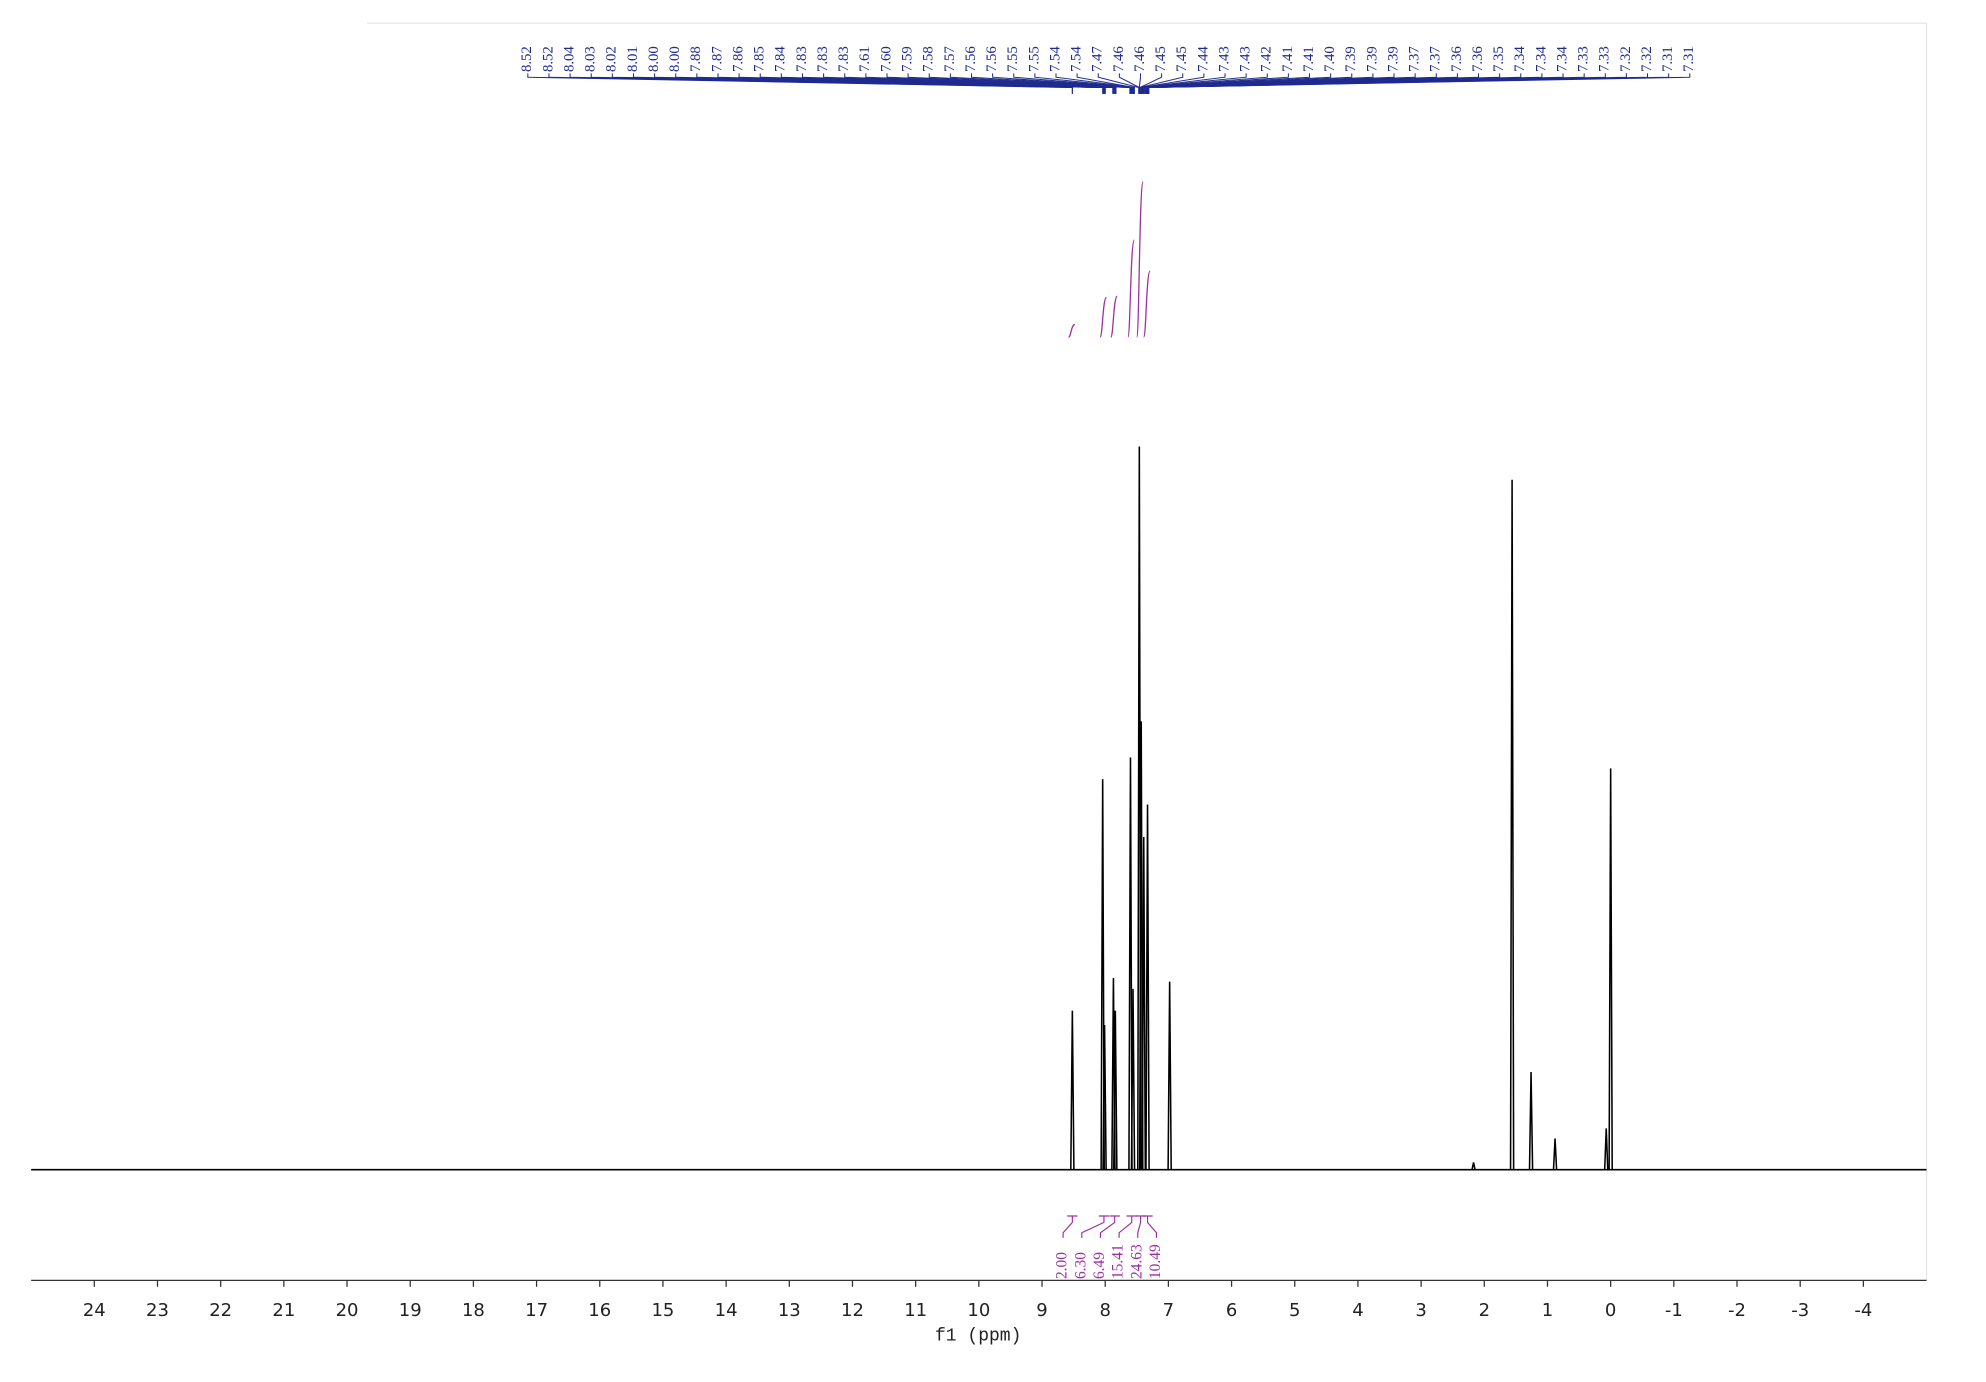 The image size is (1986, 1382). What do you see at coordinates (929, 59) in the screenshot?
I see `peak-label: 7.58` at bounding box center [929, 59].